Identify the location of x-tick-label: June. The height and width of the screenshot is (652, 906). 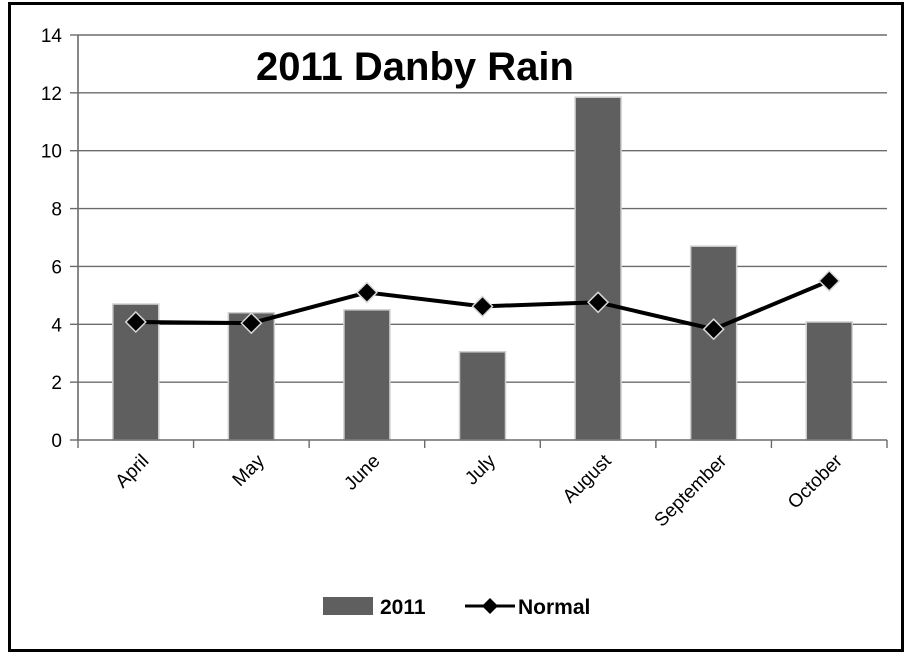
(362, 473).